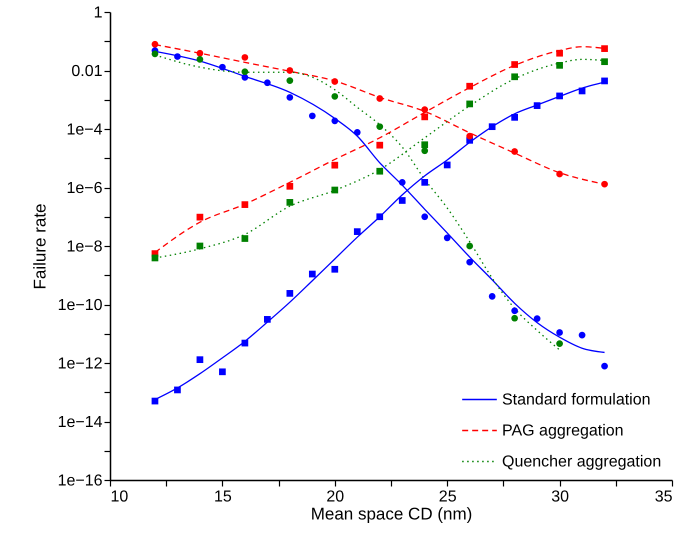  Describe the element at coordinates (84, 188) in the screenshot. I see `y-tick-label: 1e−6` at that location.